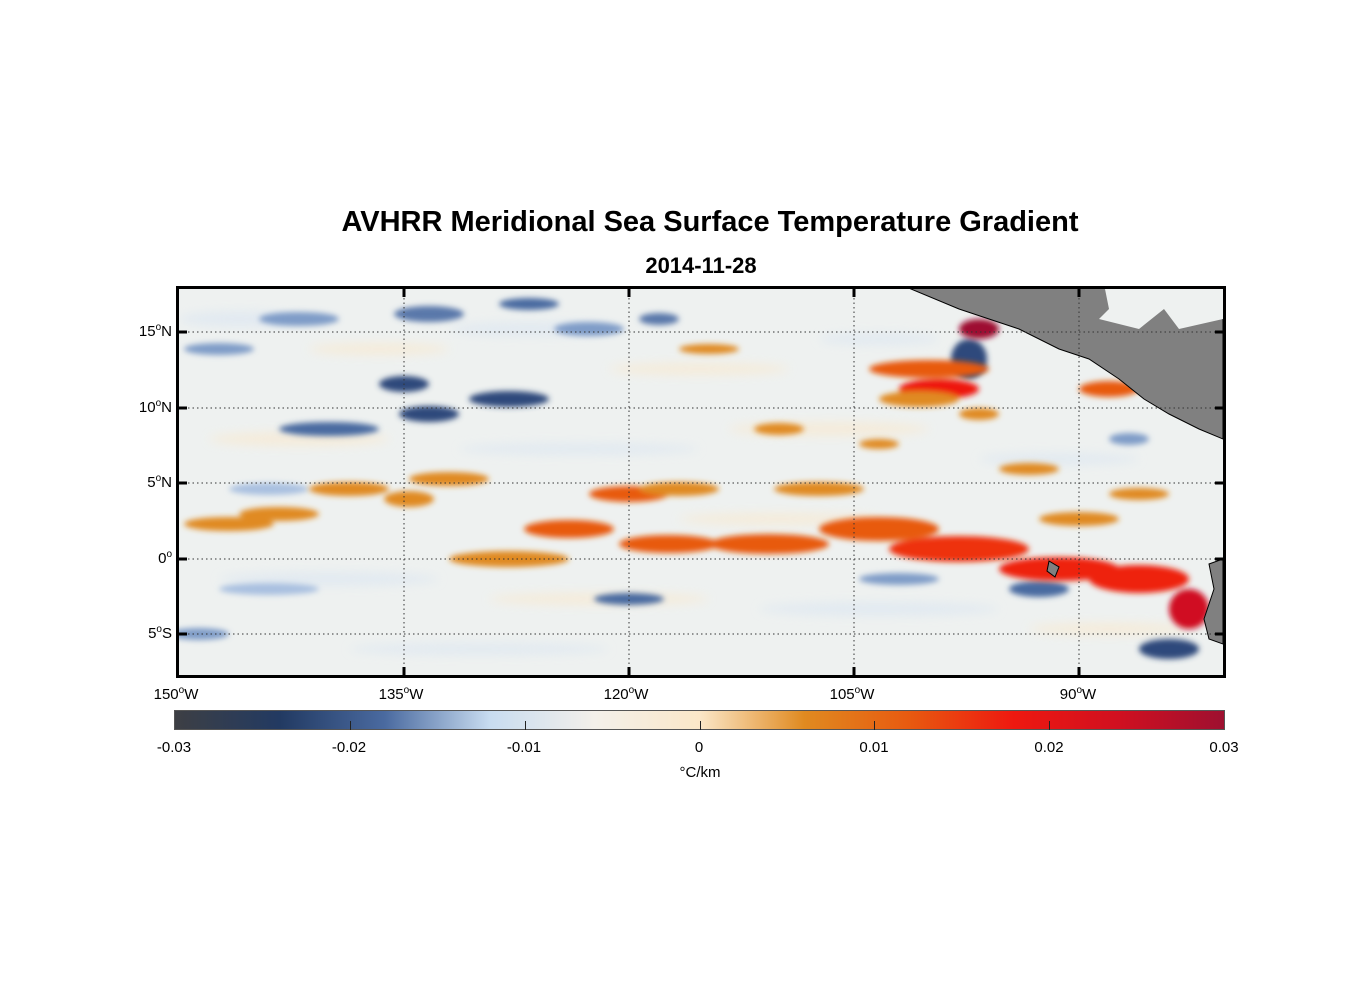 The image size is (1356, 1000). Describe the element at coordinates (155, 407) in the screenshot. I see `lat-label-10n: 10oN` at that location.